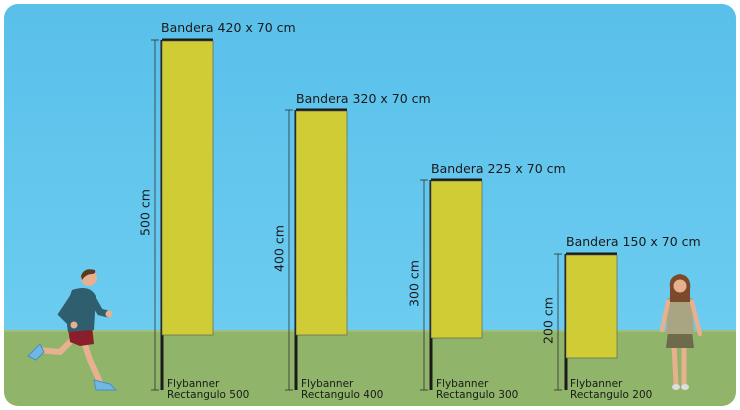 The width and height of the screenshot is (740, 410). Describe the element at coordinates (414, 283) in the screenshot. I see `flag-300-height-label: 300 cm` at that location.